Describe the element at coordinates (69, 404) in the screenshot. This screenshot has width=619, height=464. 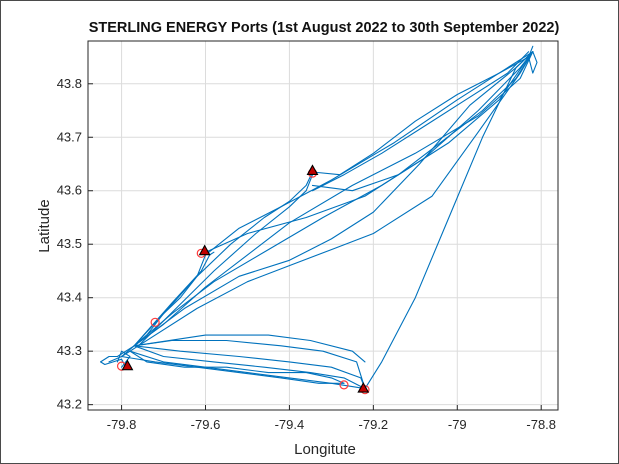
I see `y-tick-label: 43.2` at that location.